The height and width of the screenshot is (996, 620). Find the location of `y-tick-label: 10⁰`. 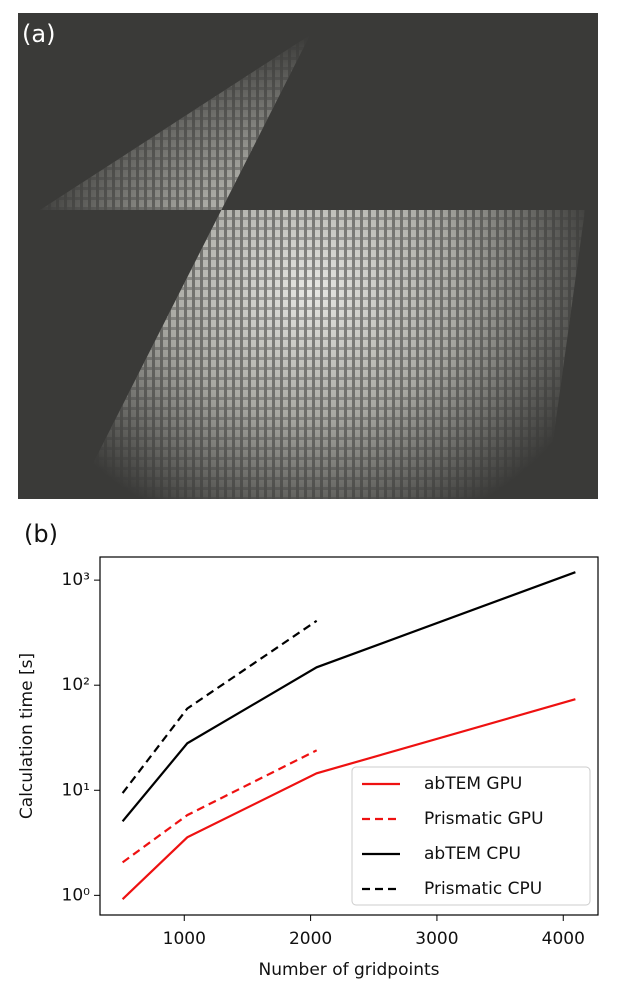

y-tick-label: 10⁰ is located at coordinates (76, 895).